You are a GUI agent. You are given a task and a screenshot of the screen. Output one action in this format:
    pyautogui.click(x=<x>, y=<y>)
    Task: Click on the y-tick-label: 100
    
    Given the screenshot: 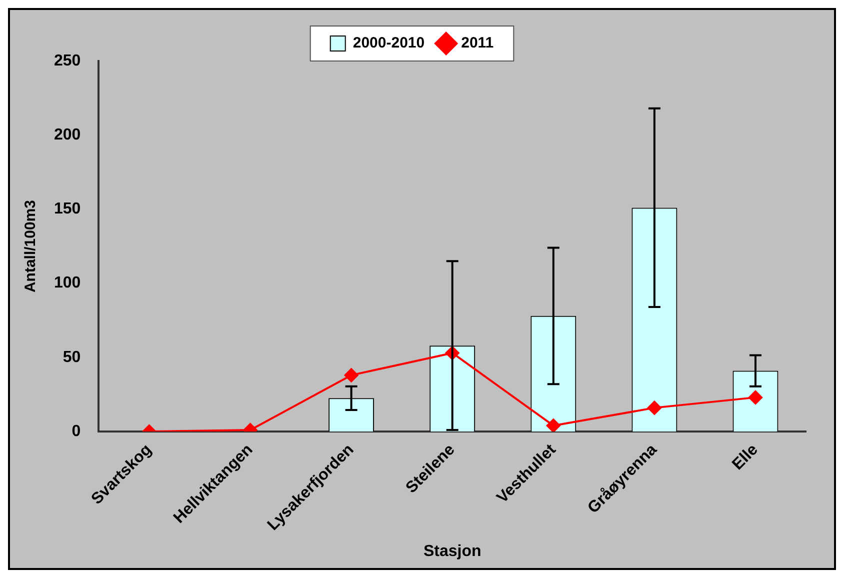 What is the action you would take?
    pyautogui.click(x=67, y=283)
    